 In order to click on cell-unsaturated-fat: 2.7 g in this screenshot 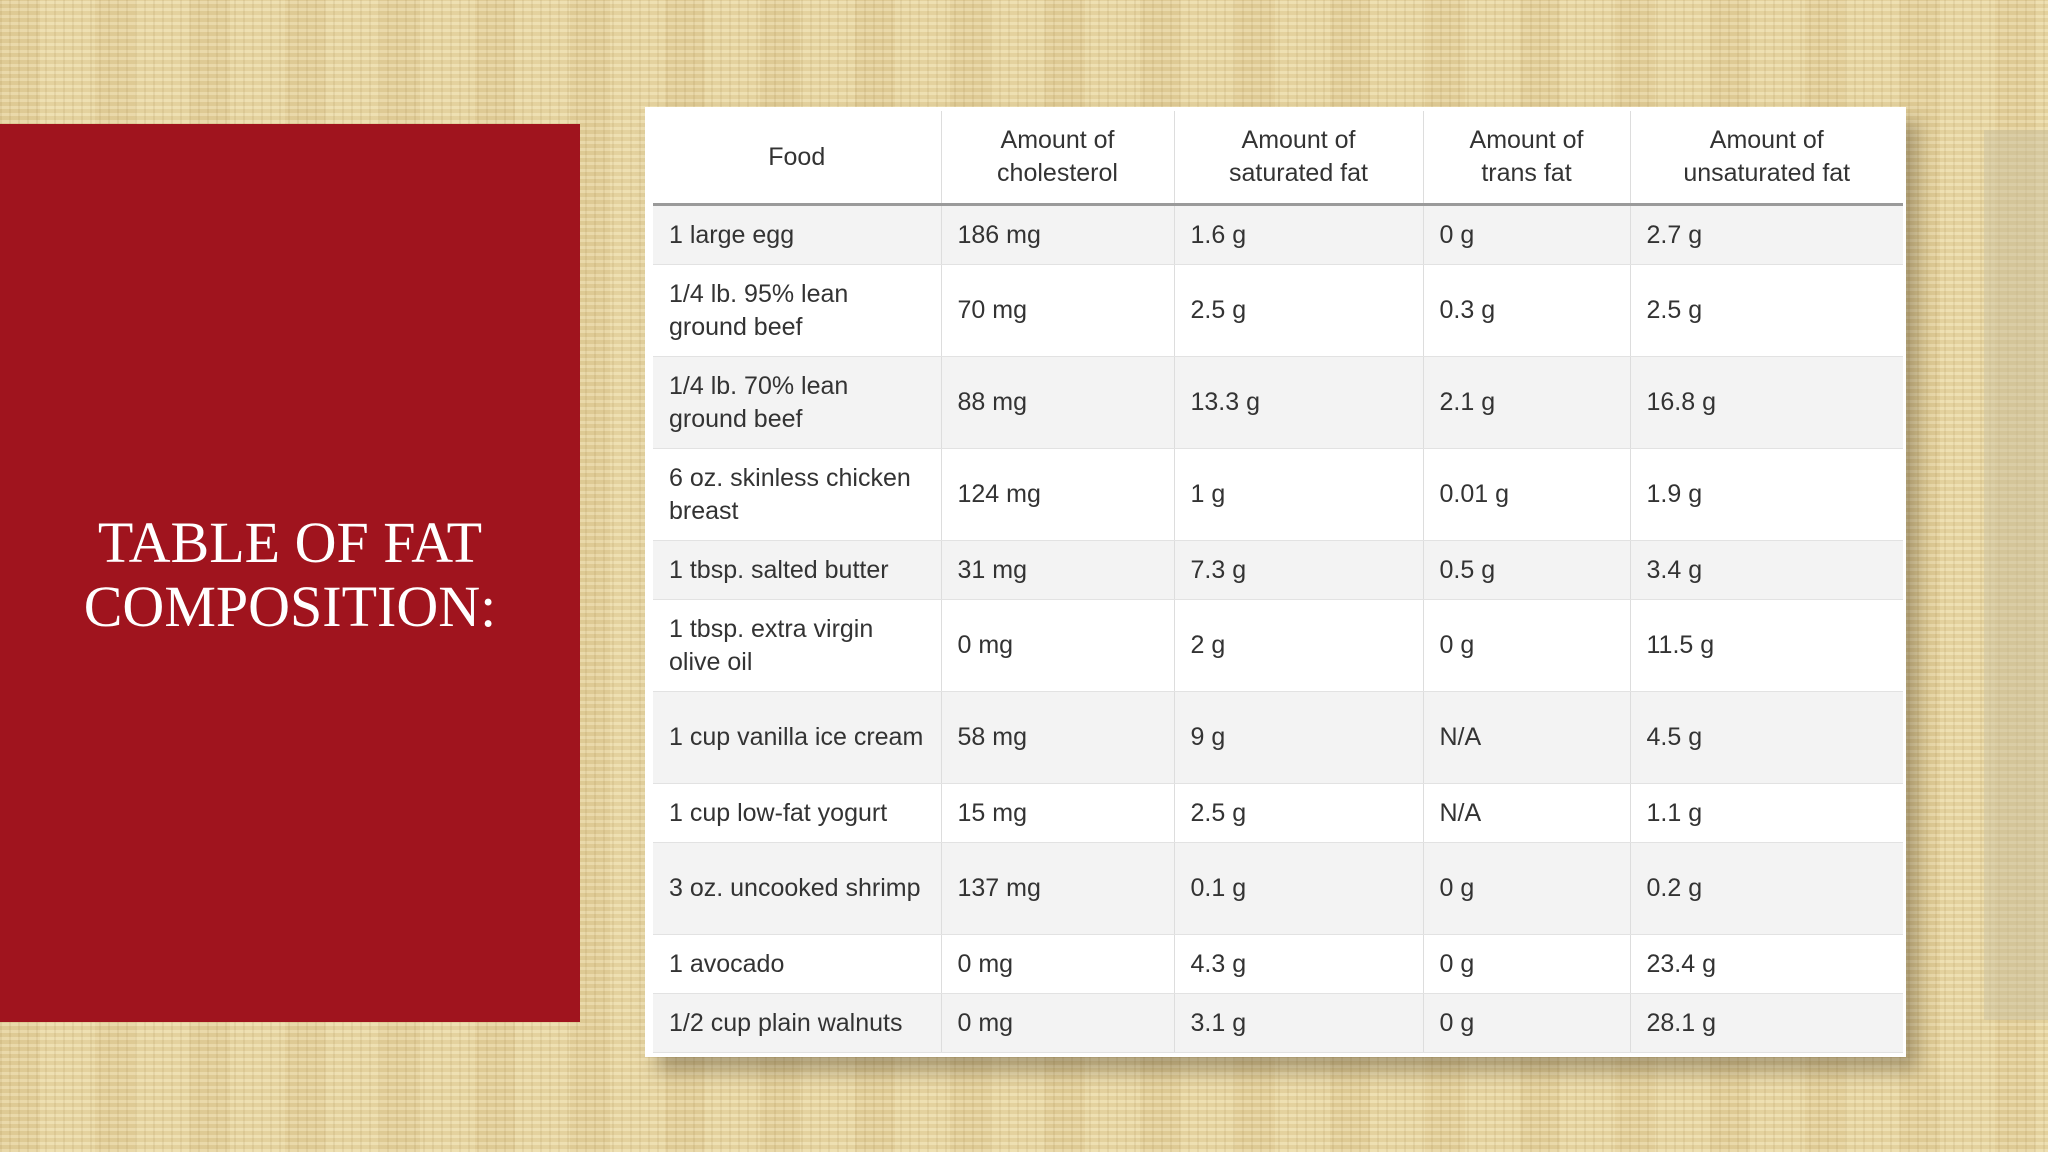, I will do `click(1766, 234)`.